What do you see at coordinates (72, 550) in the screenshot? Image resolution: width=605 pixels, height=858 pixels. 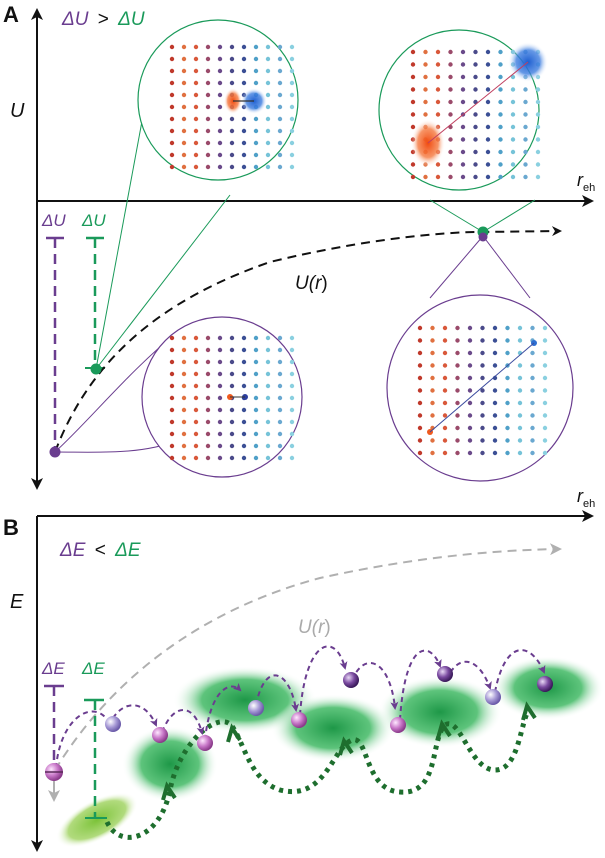 I see `ineq-b-left: ΔE` at bounding box center [72, 550].